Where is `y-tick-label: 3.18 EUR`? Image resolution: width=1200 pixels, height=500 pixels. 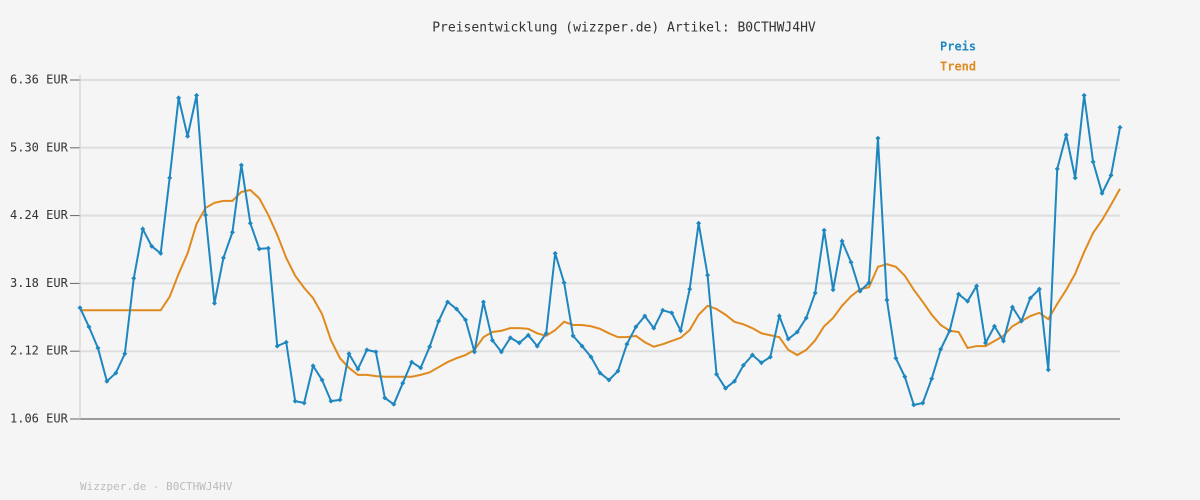 y-tick-label: 3.18 EUR is located at coordinates (39, 283).